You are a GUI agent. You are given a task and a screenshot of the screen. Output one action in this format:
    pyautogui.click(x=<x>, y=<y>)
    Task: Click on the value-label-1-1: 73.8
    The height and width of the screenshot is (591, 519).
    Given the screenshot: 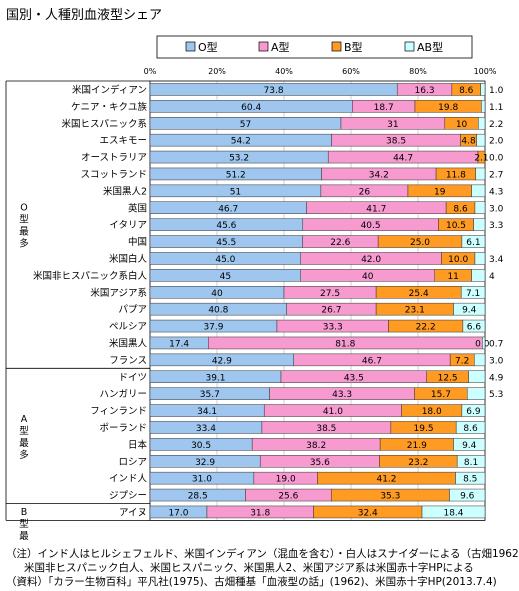 What is the action you would take?
    pyautogui.click(x=274, y=91)
    